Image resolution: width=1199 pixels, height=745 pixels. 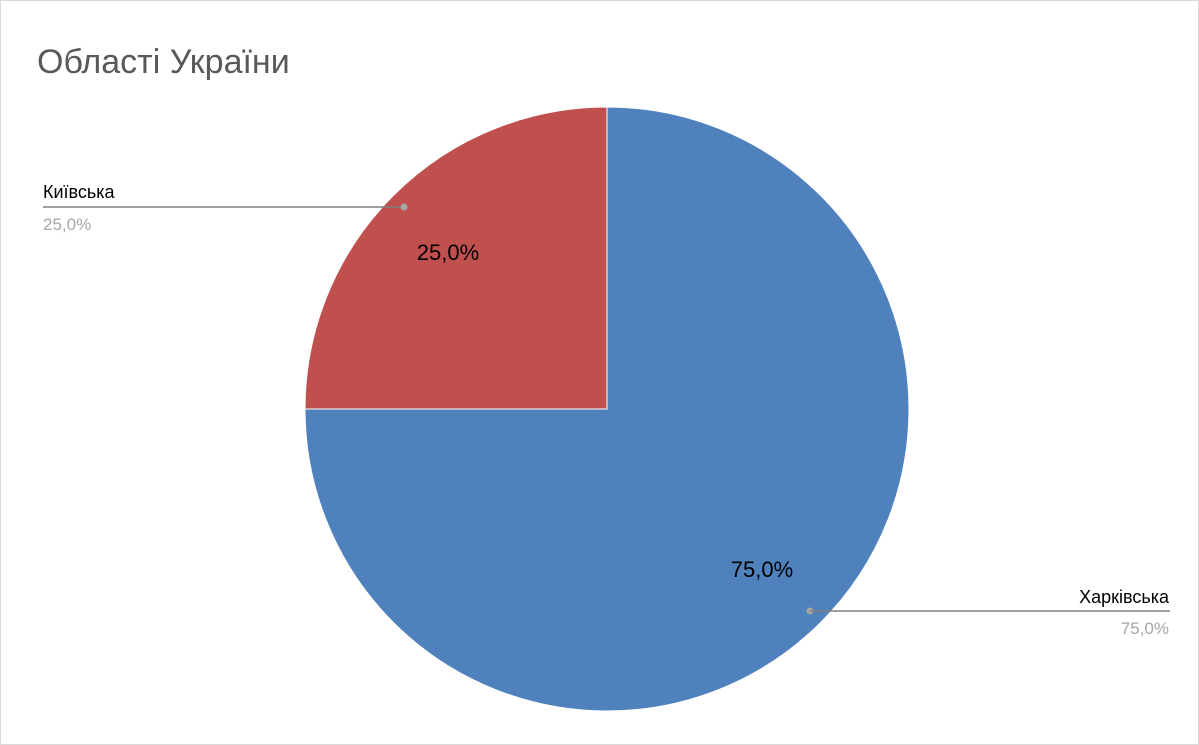 What do you see at coordinates (1145, 628) in the screenshot?
I see `callout-value-kharkivska: 75,0%` at bounding box center [1145, 628].